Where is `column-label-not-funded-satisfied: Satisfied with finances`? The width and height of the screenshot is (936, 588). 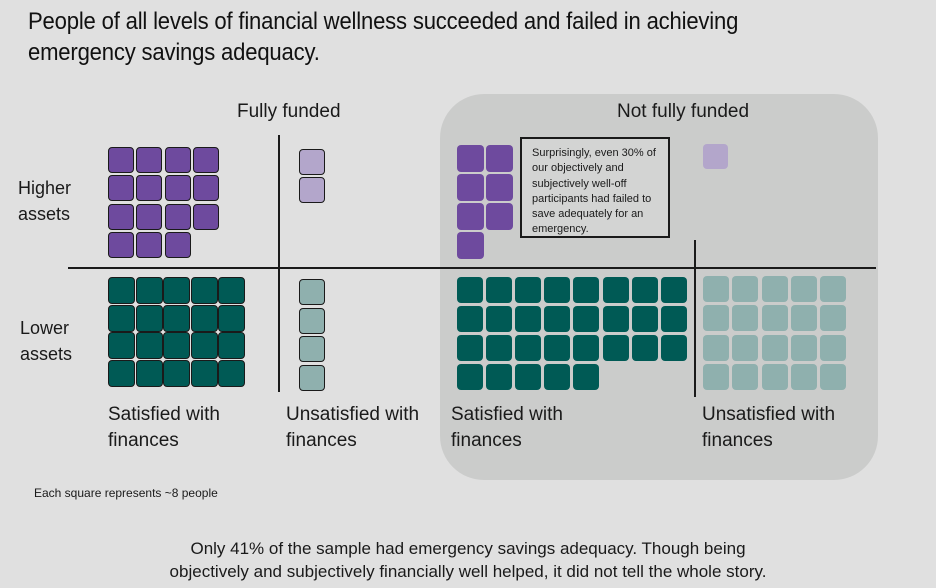 column-label-not-funded-satisfied: Satisfied with finances is located at coordinates (507, 428).